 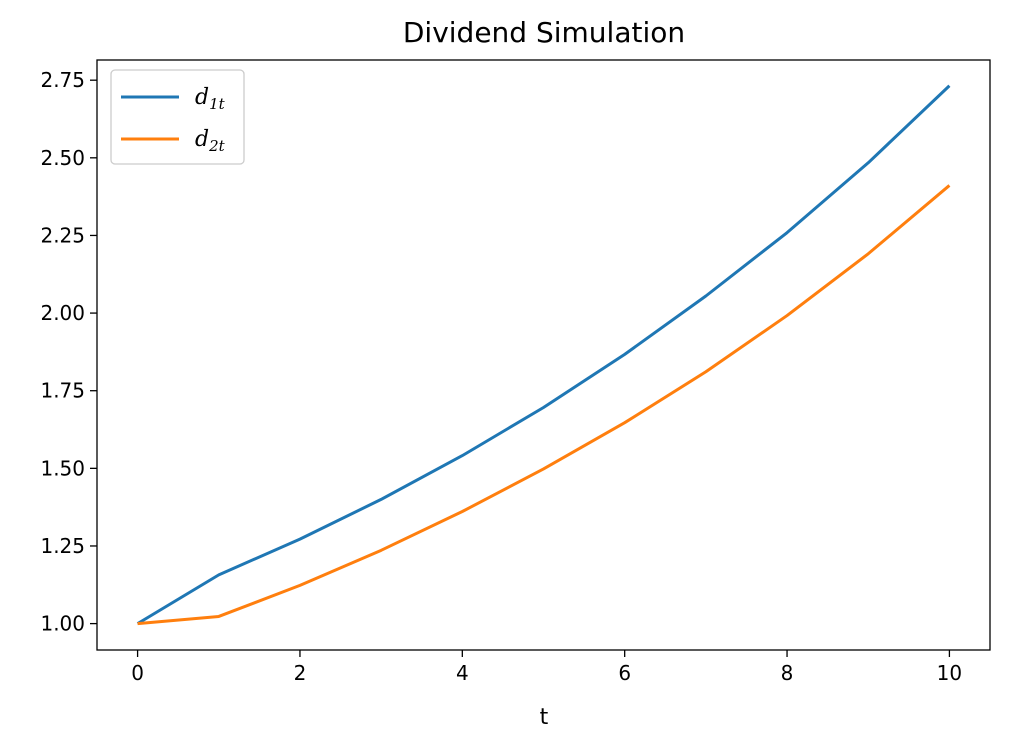 What do you see at coordinates (177, 117) in the screenshot?
I see `legend: d1t d2t` at bounding box center [177, 117].